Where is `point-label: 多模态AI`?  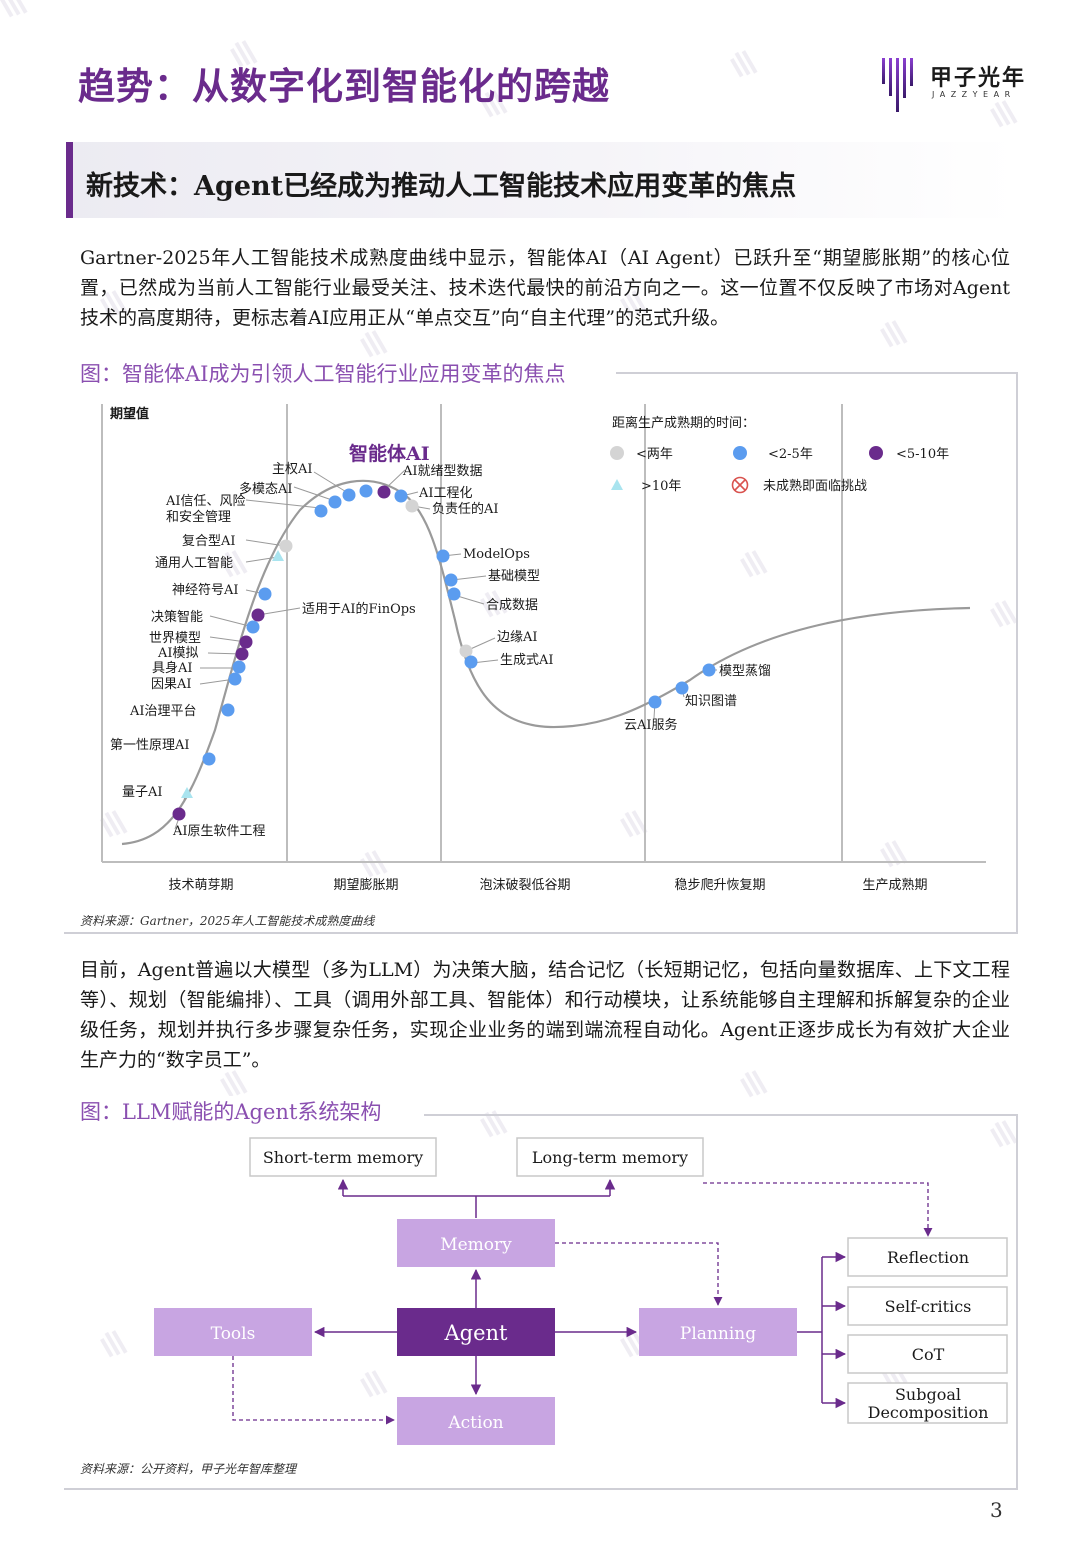
point-label: 多模态AI is located at coordinates (266, 489).